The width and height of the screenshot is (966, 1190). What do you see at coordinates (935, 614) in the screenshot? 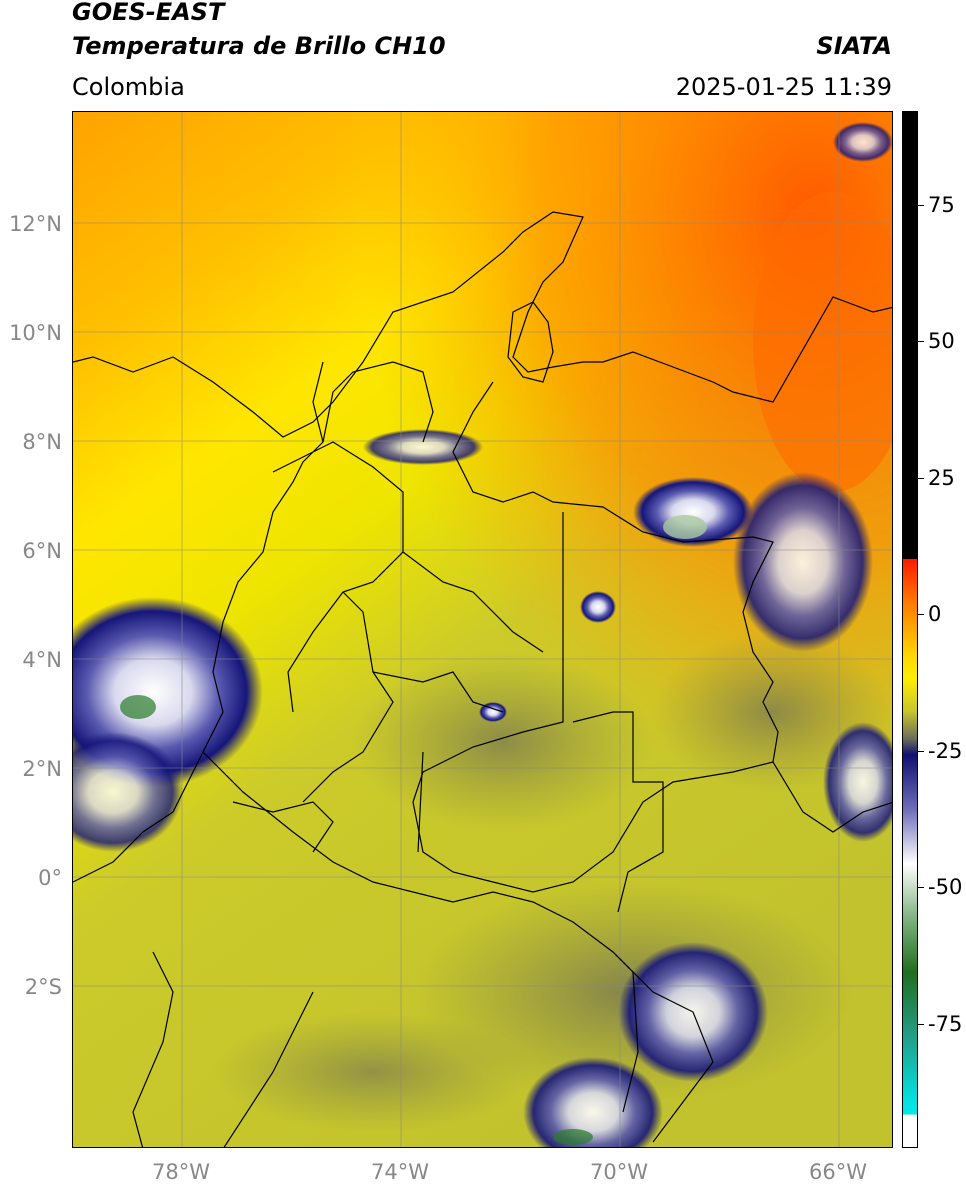
I see `colorbar-label-0: 0` at bounding box center [935, 614].